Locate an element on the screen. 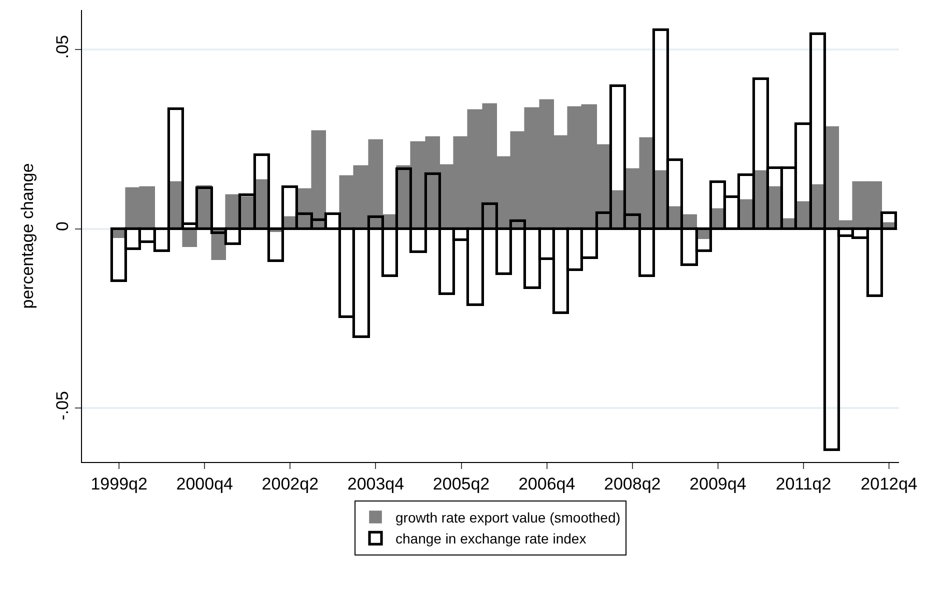 The width and height of the screenshot is (927, 589). x-tick-label: 2009q4 is located at coordinates (718, 484).